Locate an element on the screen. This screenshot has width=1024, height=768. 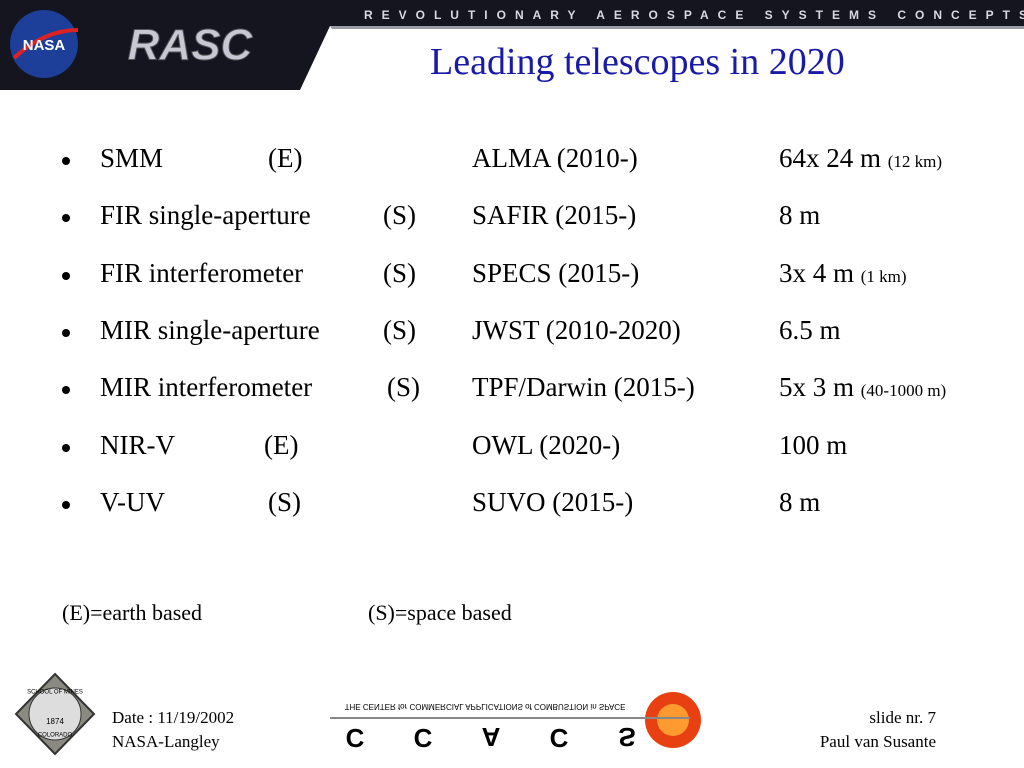
size: 3x 4 m (1 km) is located at coordinates (843, 273).